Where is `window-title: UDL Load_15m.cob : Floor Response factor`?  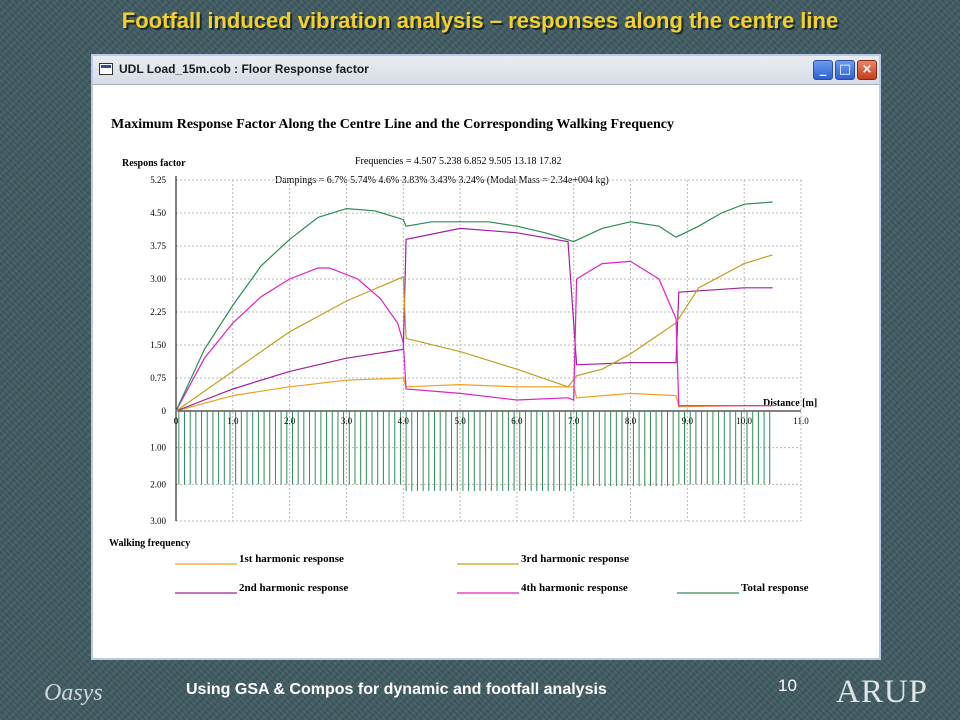 window-title: UDL Load_15m.cob : Floor Response factor is located at coordinates (244, 69).